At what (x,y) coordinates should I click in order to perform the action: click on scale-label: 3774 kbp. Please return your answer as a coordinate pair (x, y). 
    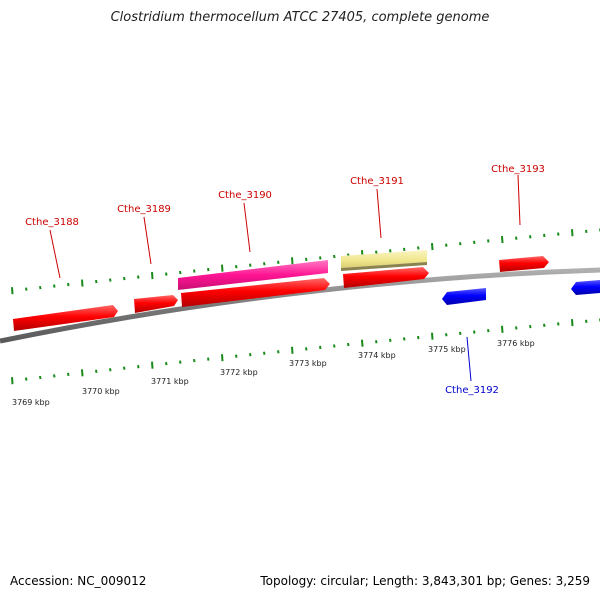
    Looking at the image, I should click on (377, 355).